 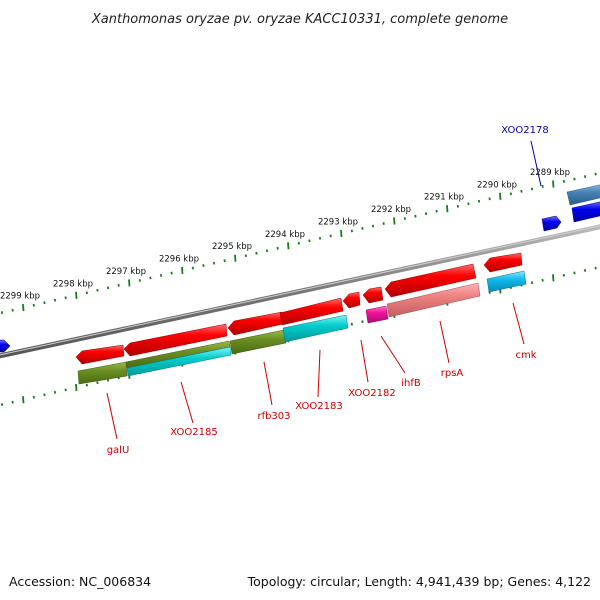 What do you see at coordinates (503, 262) in the screenshot?
I see `gene-cmk-arrow` at bounding box center [503, 262].